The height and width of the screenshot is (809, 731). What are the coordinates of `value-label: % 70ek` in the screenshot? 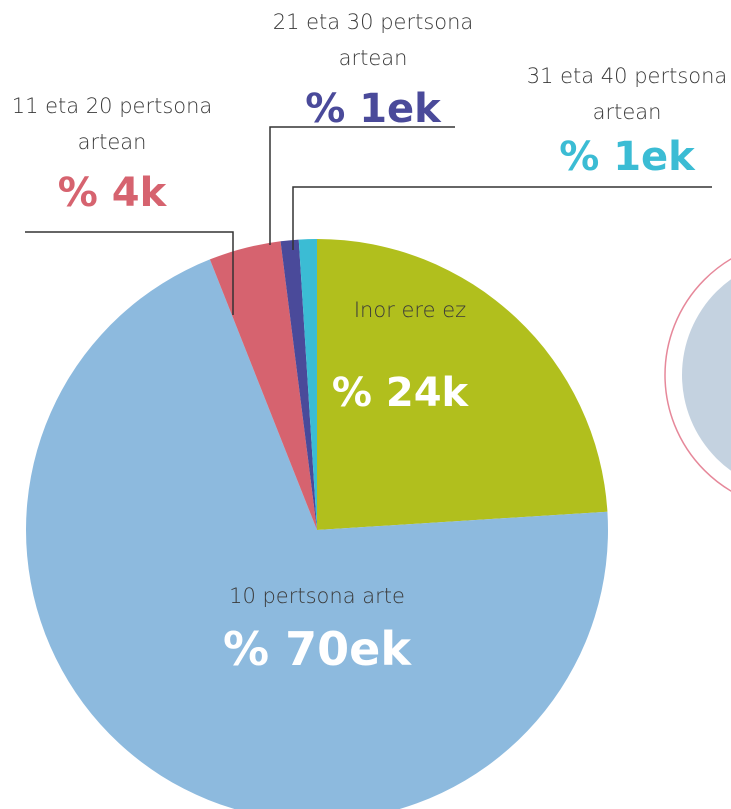 It's located at (317, 649).